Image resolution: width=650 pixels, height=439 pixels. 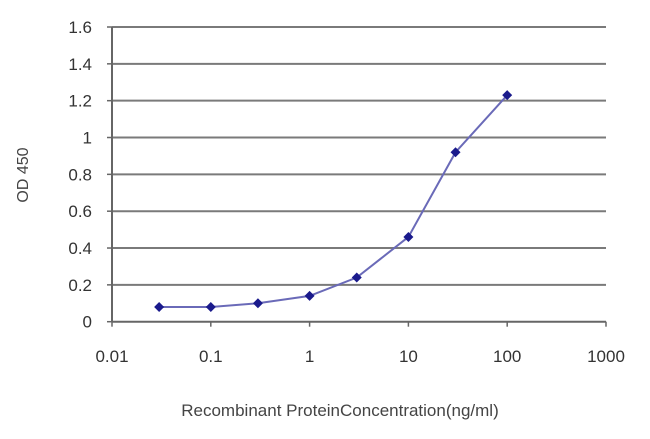 I want to click on y-tick-label: 0.8, so click(x=80, y=174).